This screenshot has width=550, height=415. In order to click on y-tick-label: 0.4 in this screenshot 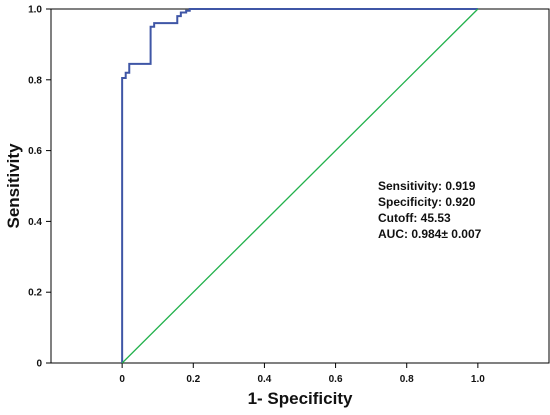, I will do `click(35, 222)`.